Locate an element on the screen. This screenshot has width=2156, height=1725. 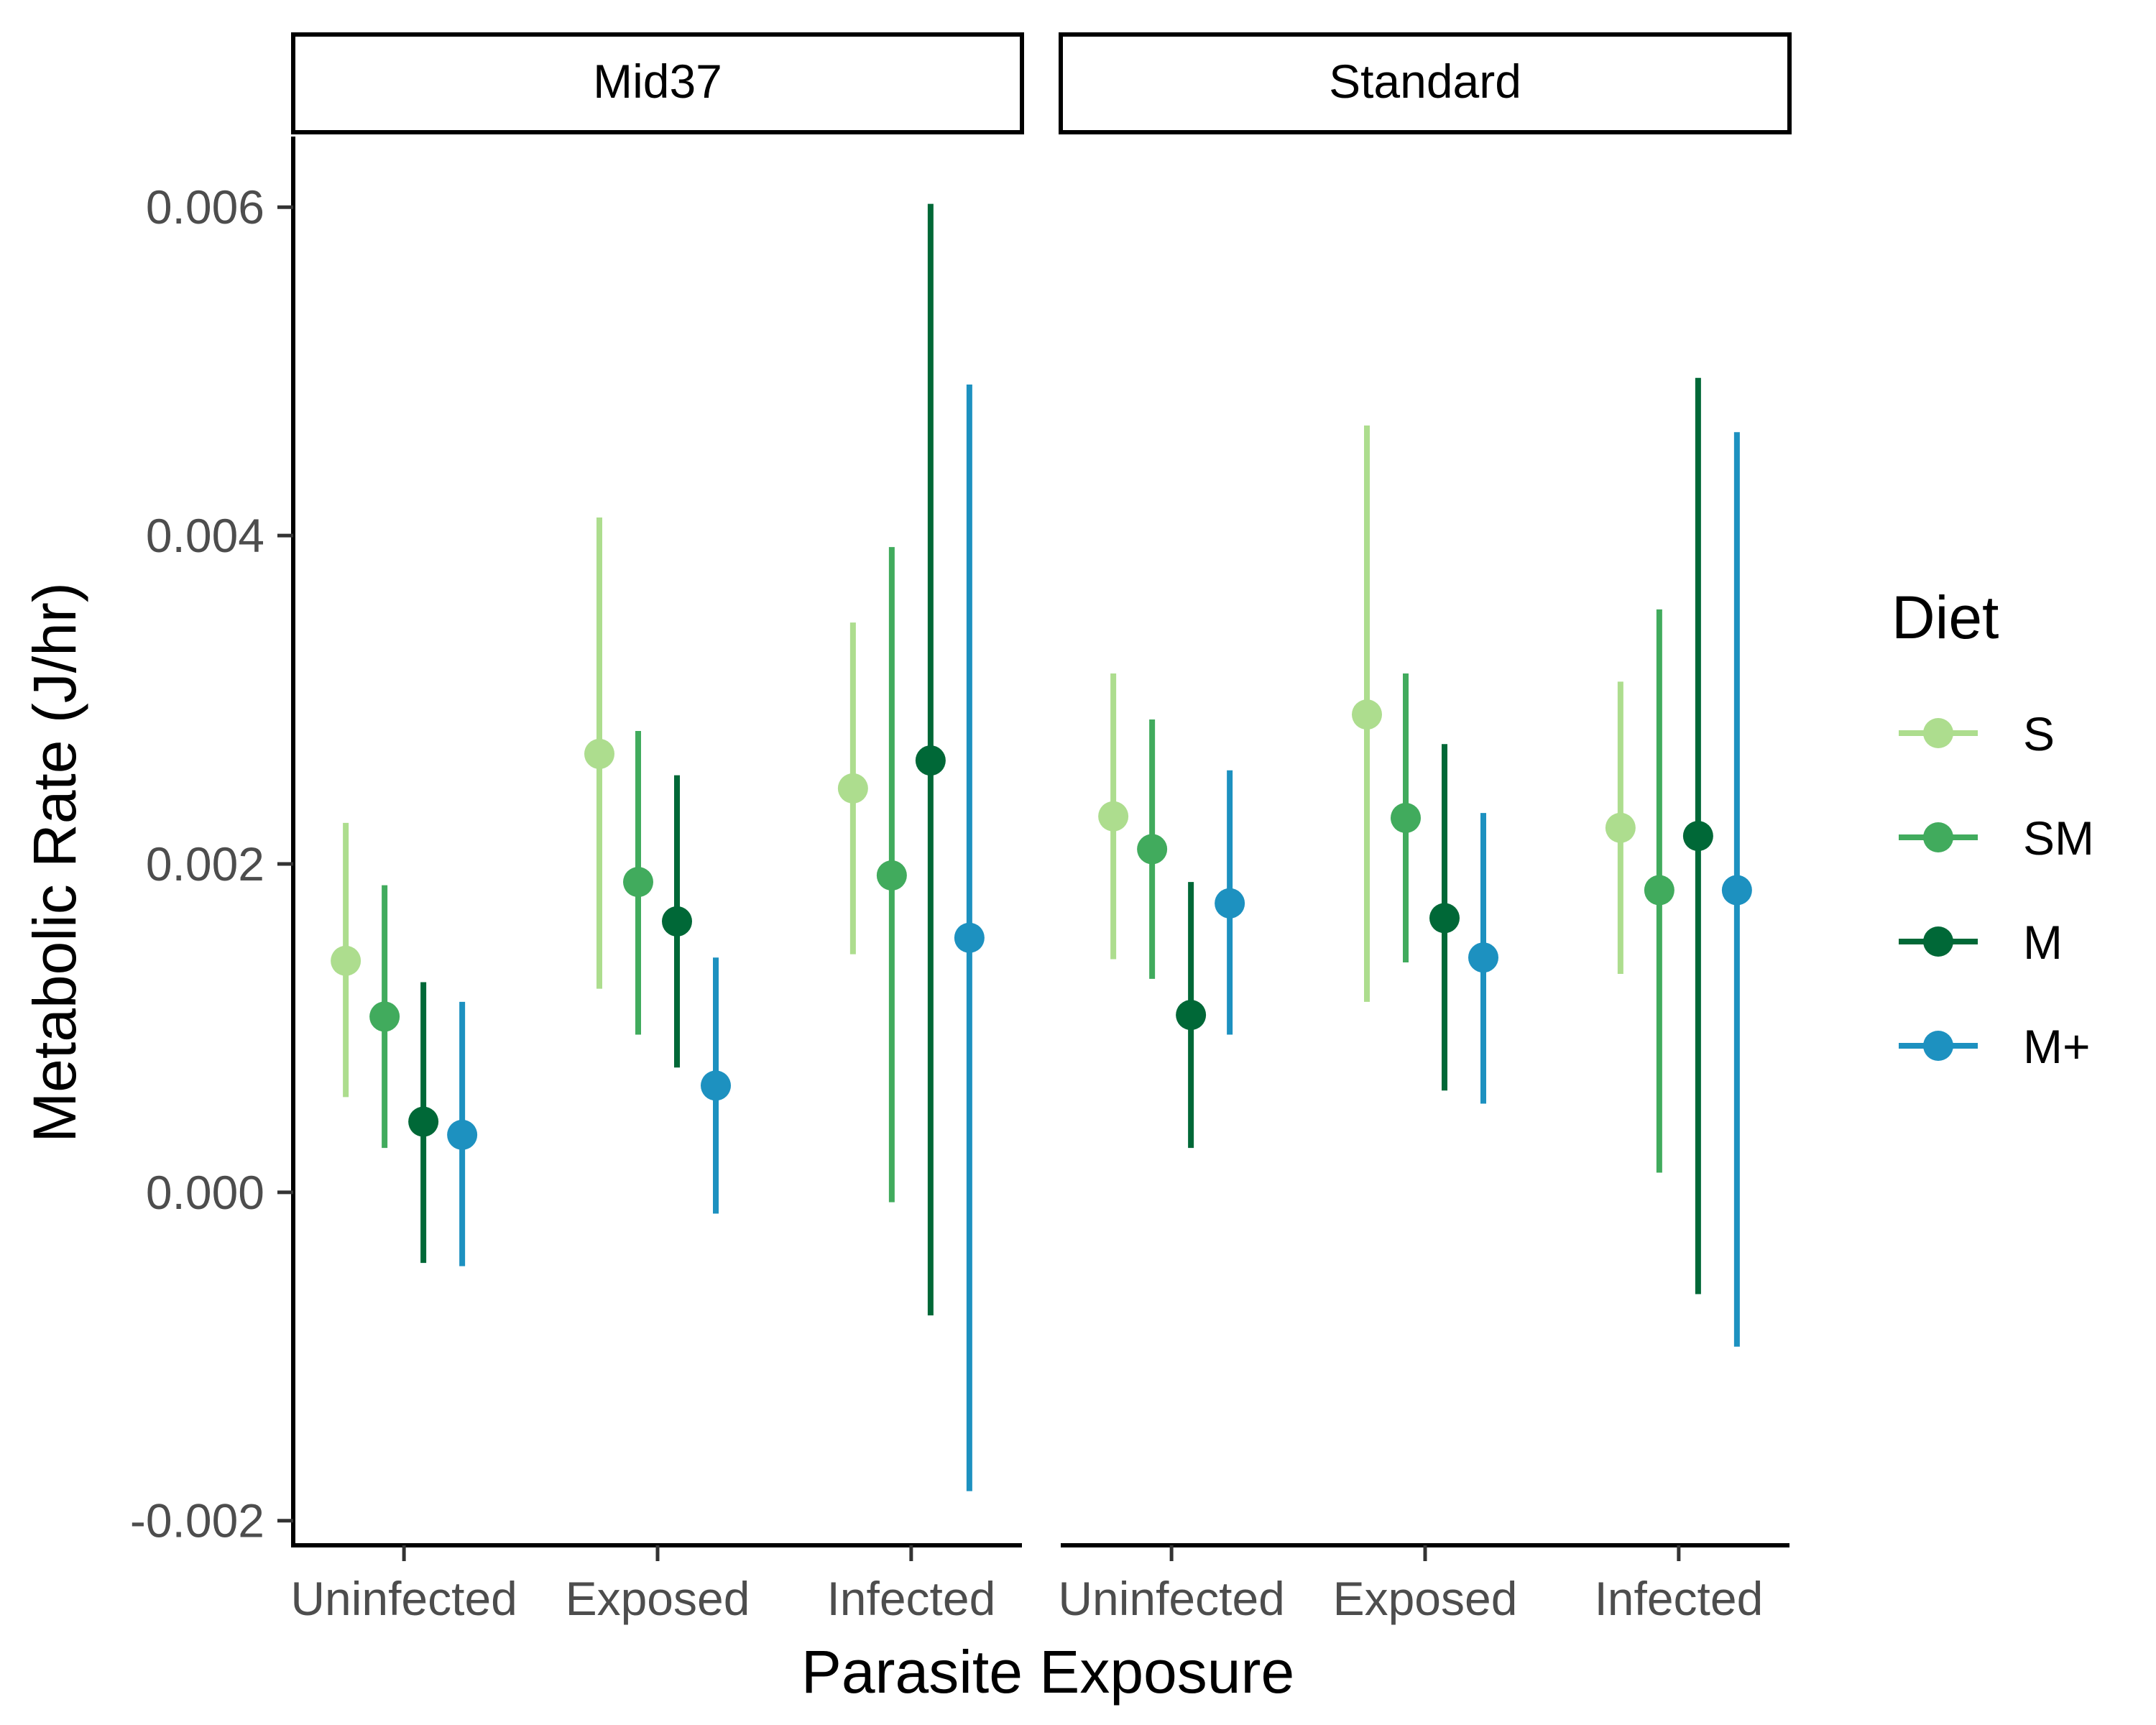
y-tick-label: 0.002 is located at coordinates (205, 864).